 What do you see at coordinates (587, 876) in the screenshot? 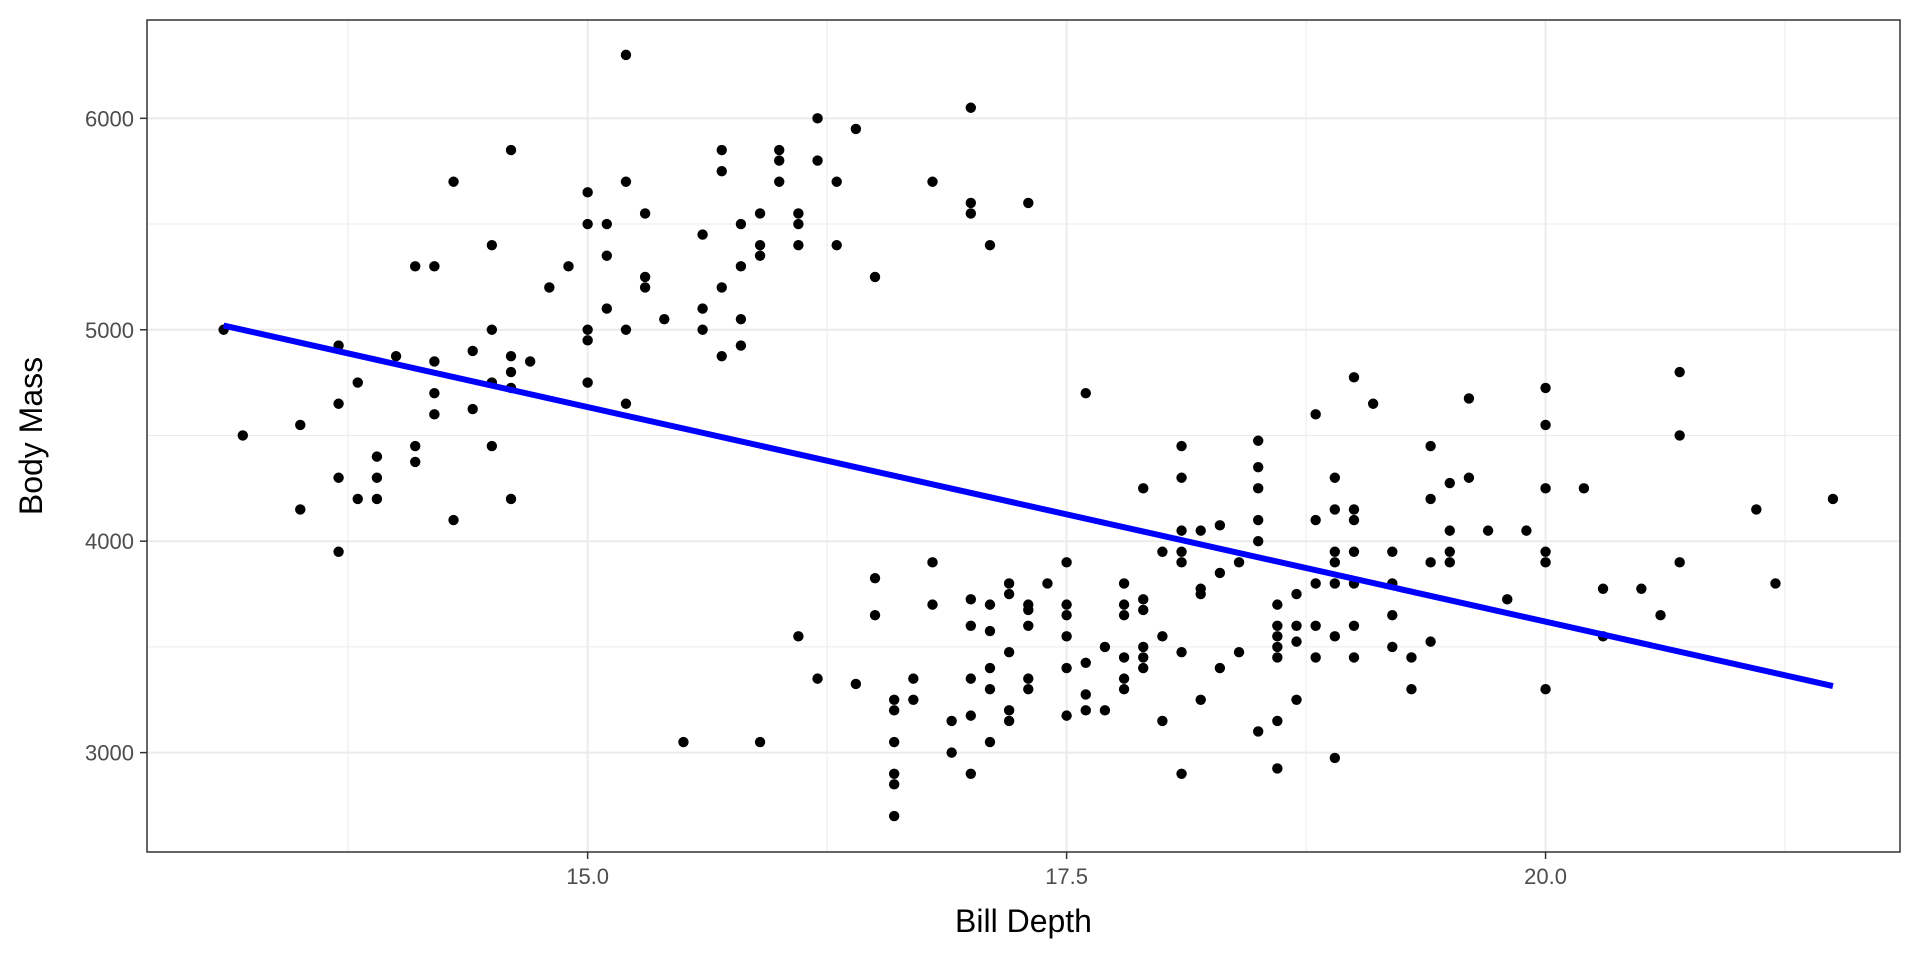
I see `x-tick-label: 15.0` at bounding box center [587, 876].